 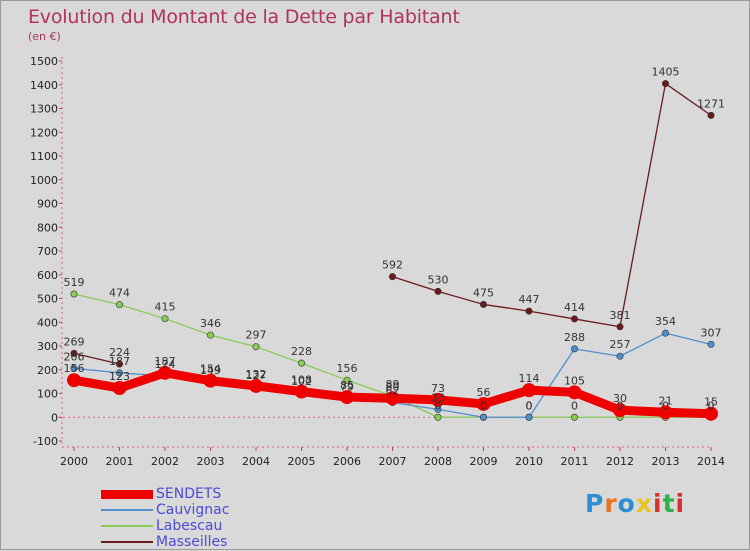 What do you see at coordinates (393, 391) in the screenshot?
I see `data-label-cauvignac: 62` at bounding box center [393, 391].